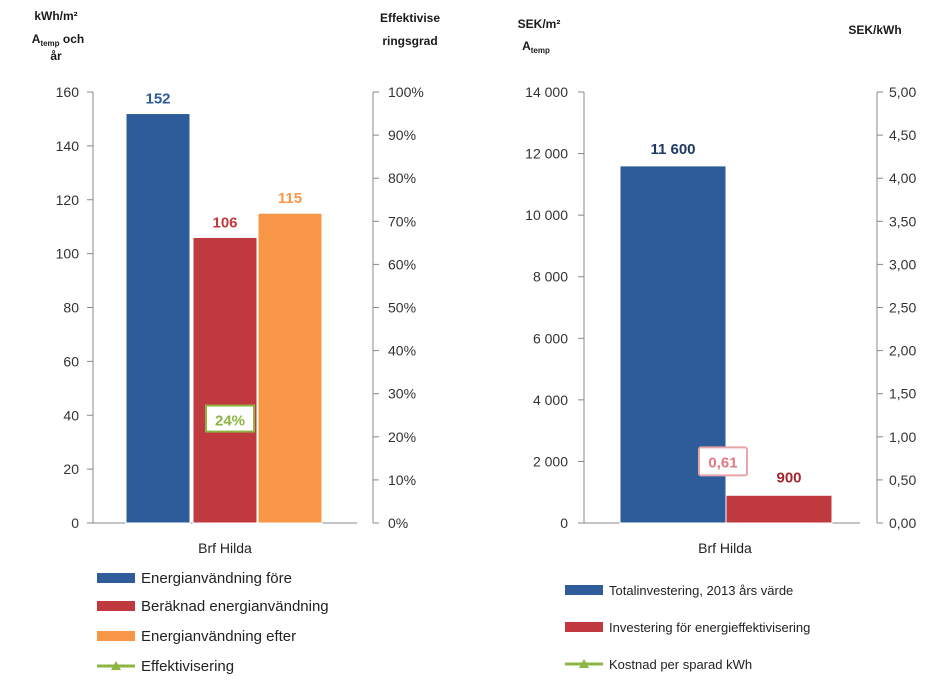  What do you see at coordinates (402, 480) in the screenshot?
I see `right-tick-label: 10%` at bounding box center [402, 480].